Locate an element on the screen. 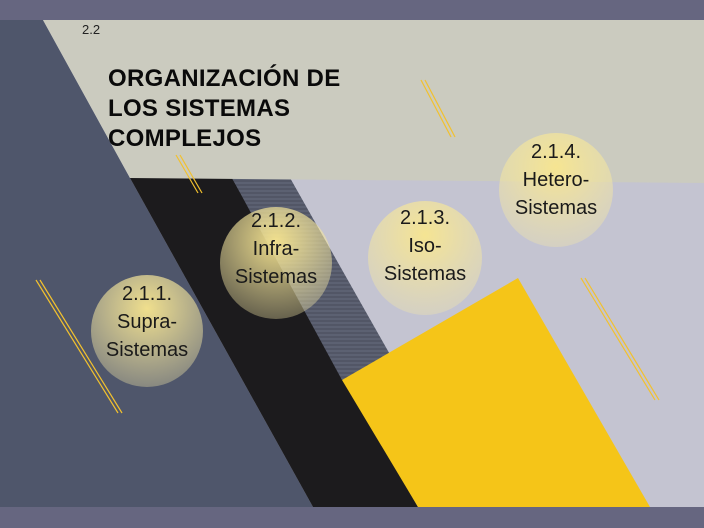  bubble-iso-sistemas: 2.1.3. Iso- Sistemas is located at coordinates (425, 246).